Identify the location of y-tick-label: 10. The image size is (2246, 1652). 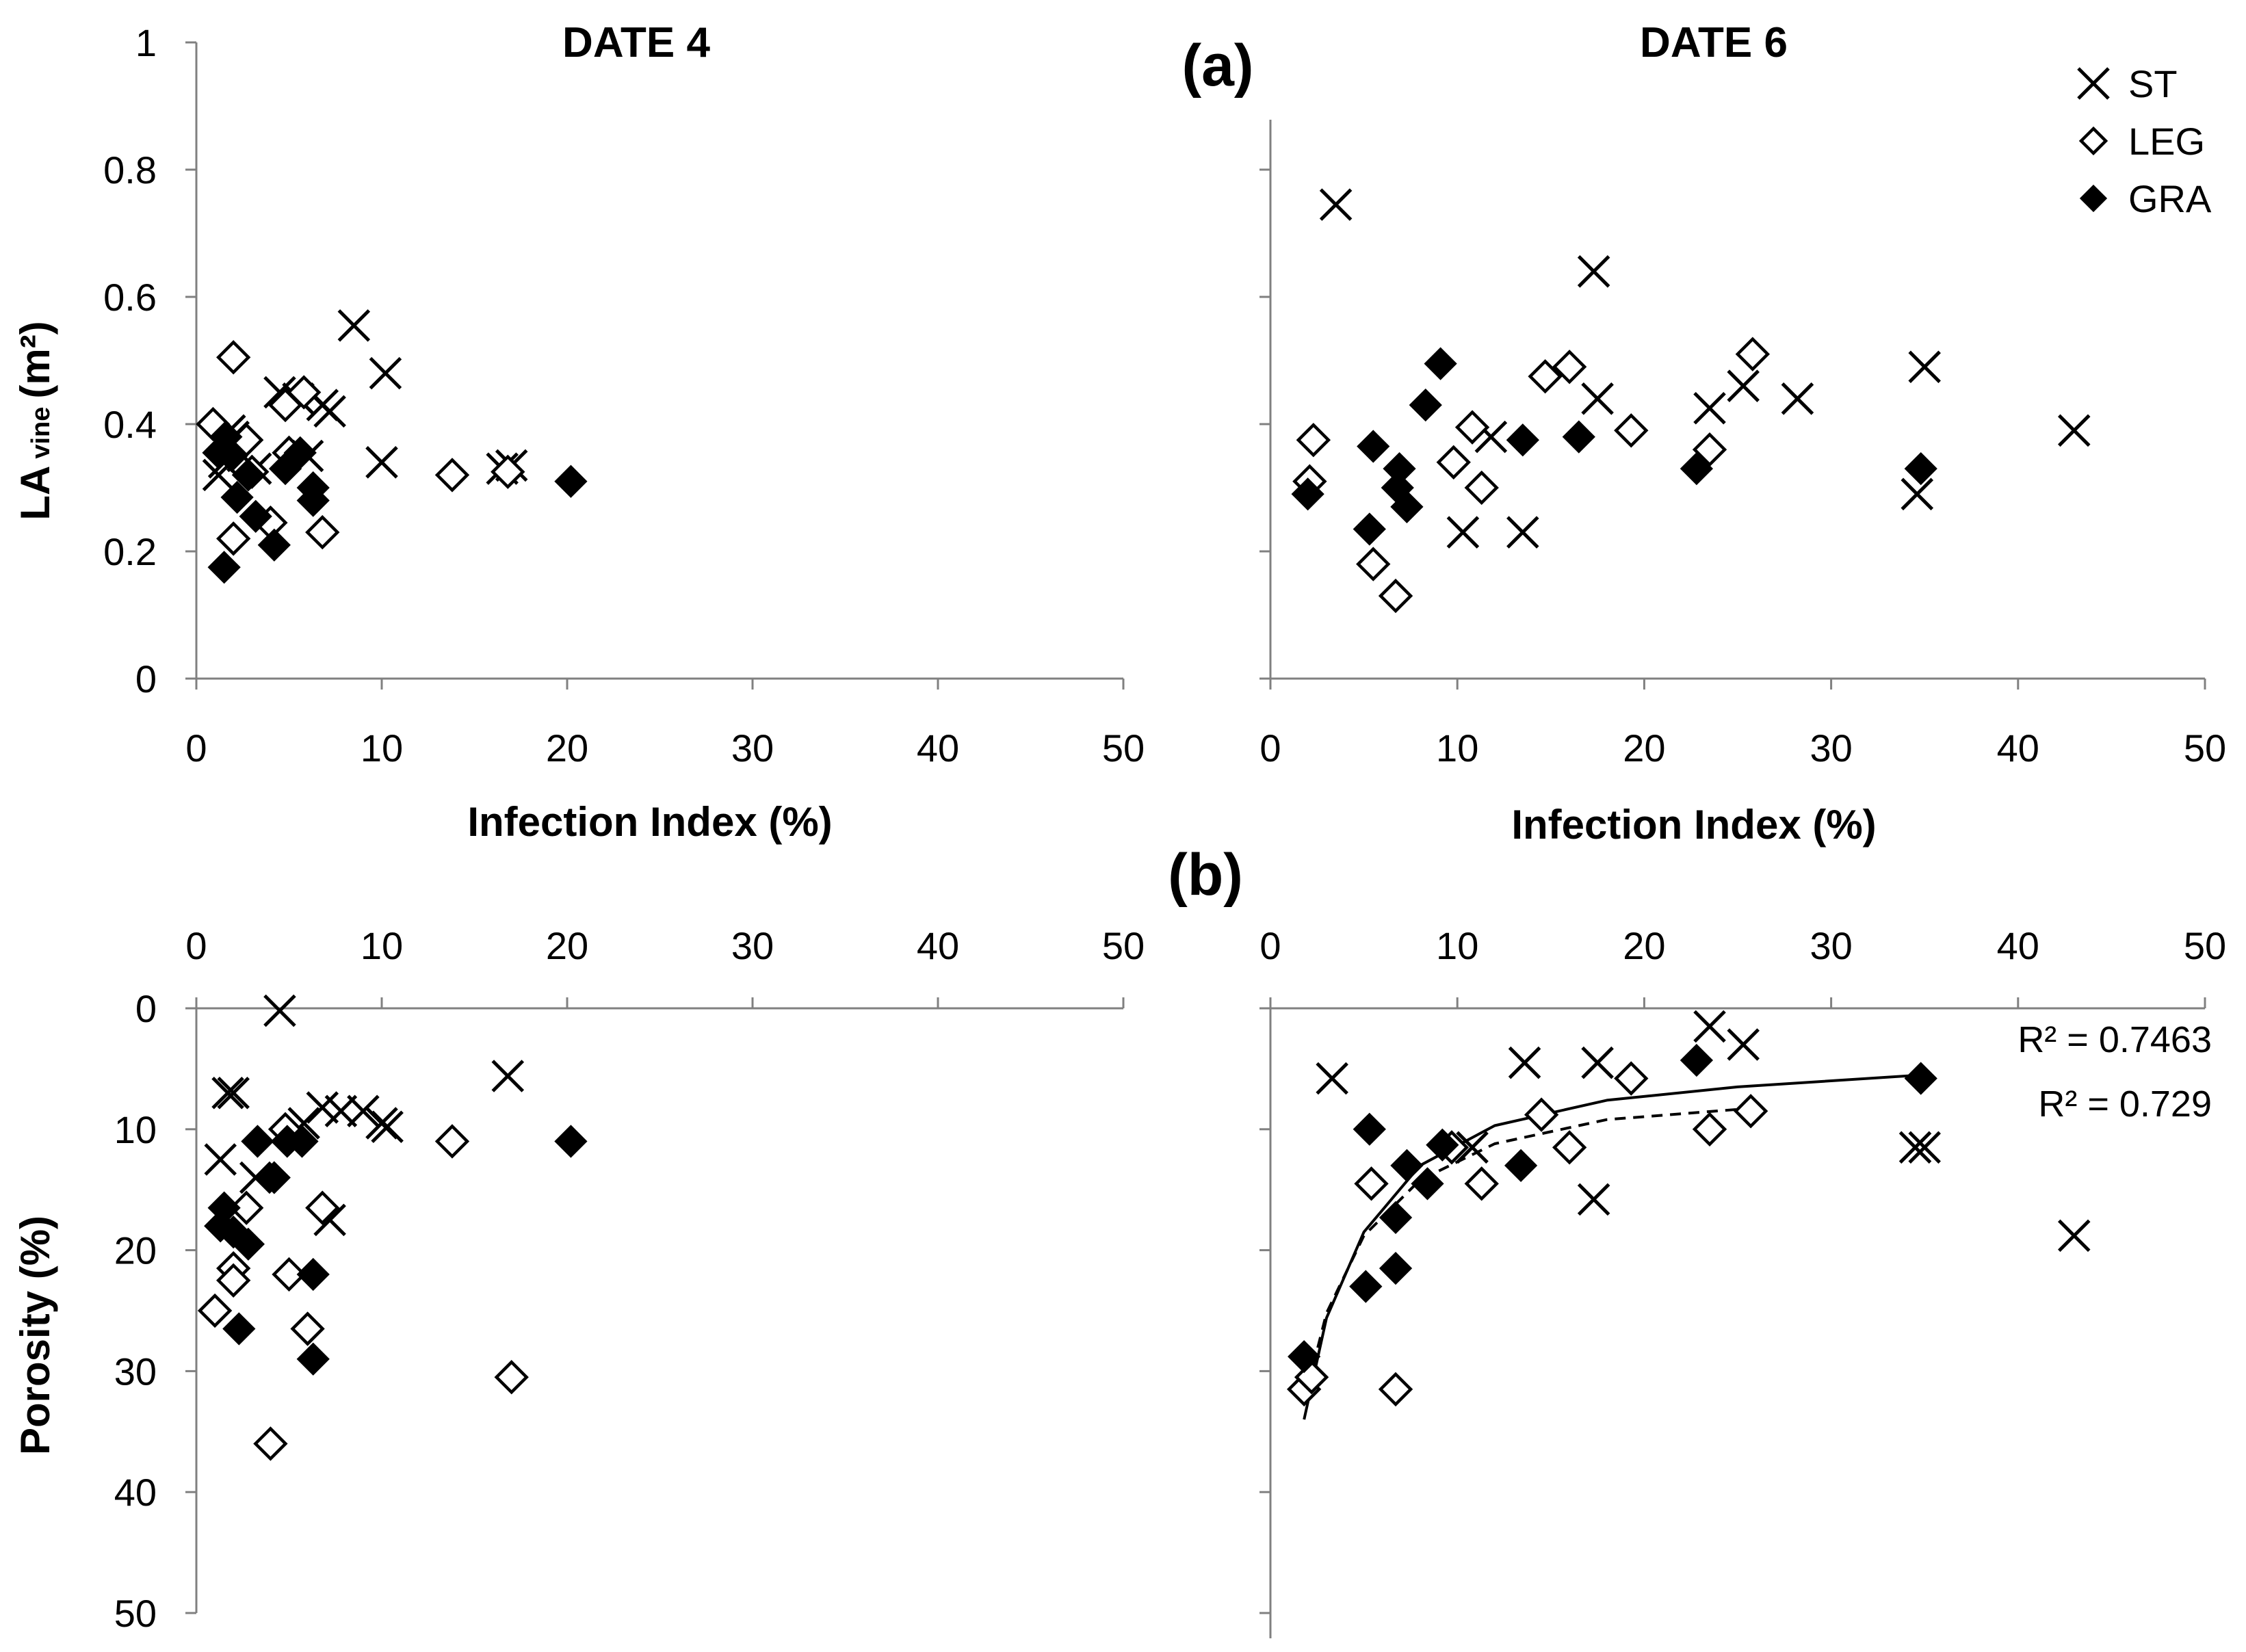
(135, 1129).